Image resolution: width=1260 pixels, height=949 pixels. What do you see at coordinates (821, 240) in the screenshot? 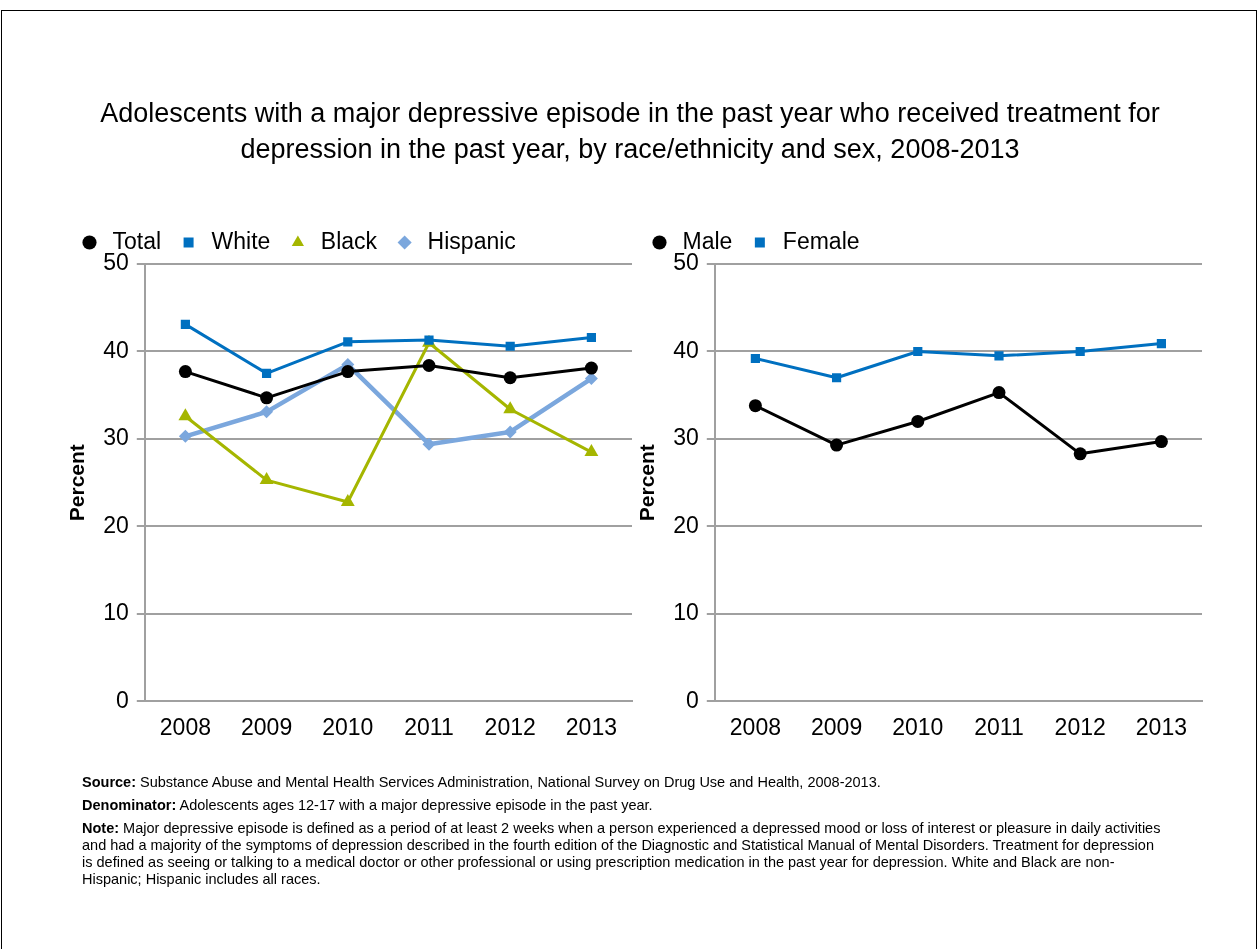
I see `legend-label: Female` at bounding box center [821, 240].